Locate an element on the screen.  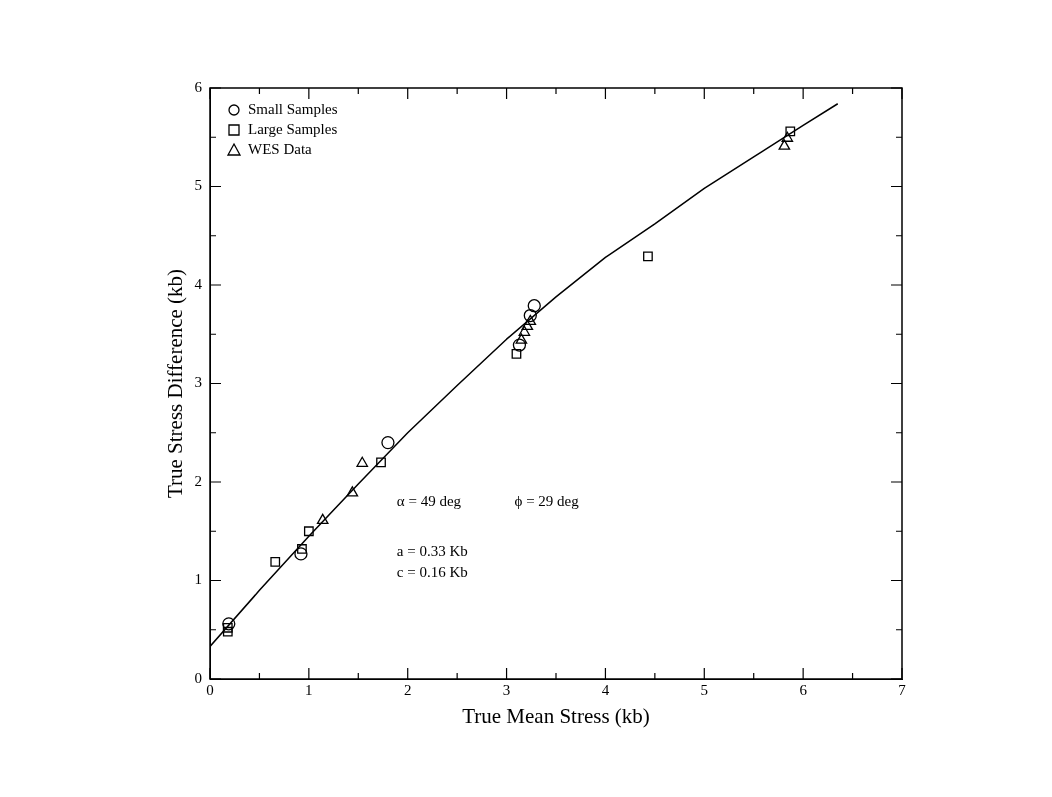
x-tick-label: 2 is located at coordinates (407, 689).